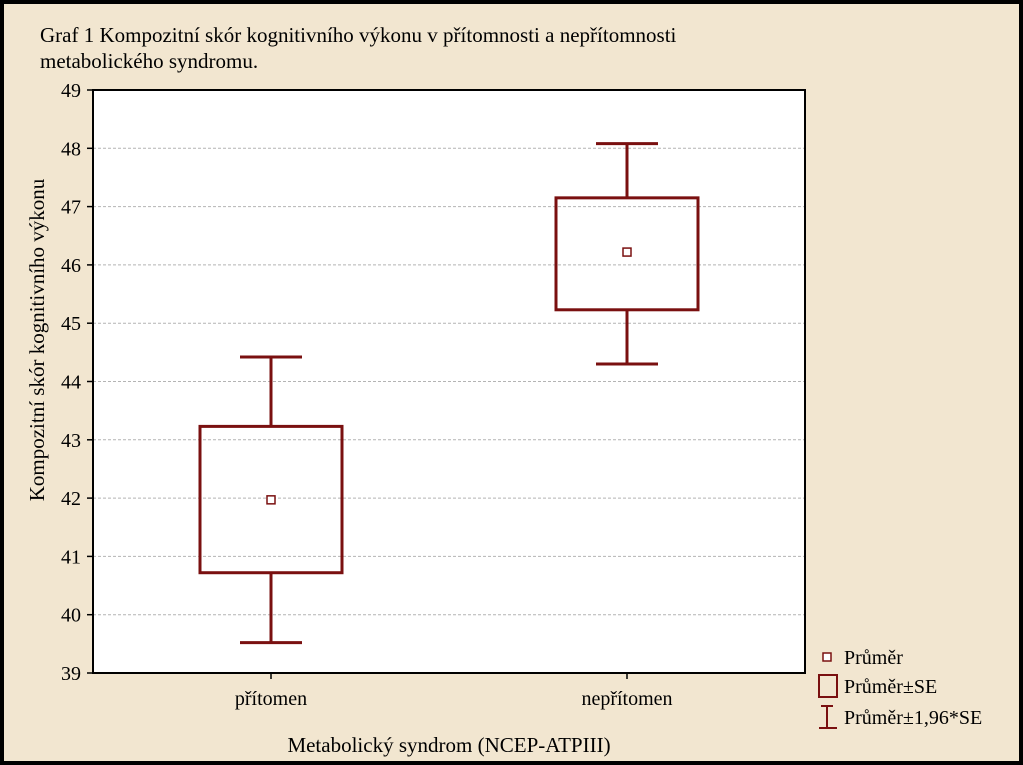 The width and height of the screenshot is (1023, 765). What do you see at coordinates (448, 745) in the screenshot?
I see `x-axis-label: Metabolický syndrom (NCEP-ATPIII)` at bounding box center [448, 745].